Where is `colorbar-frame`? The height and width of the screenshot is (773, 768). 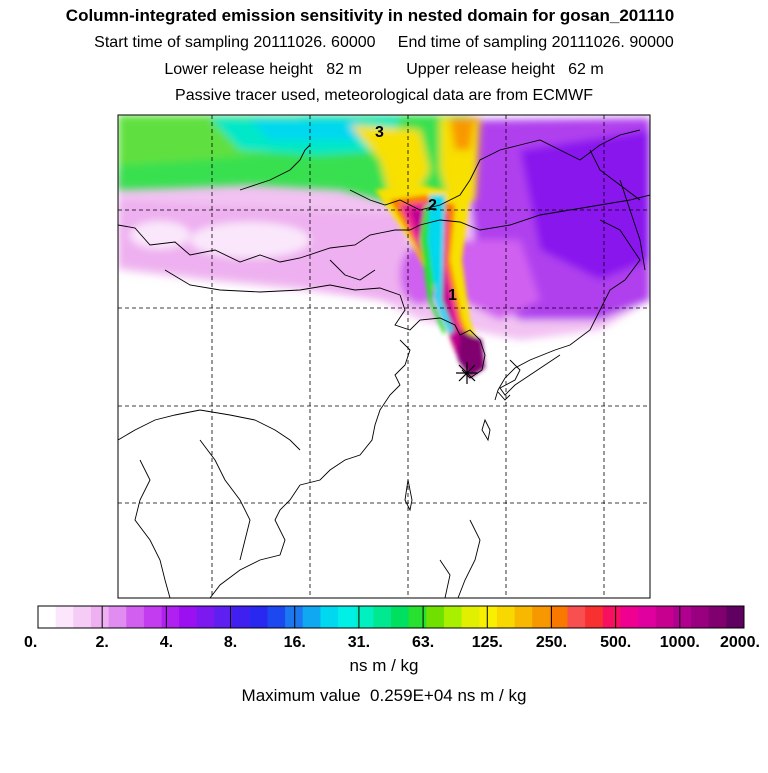 colorbar-frame is located at coordinates (391, 617).